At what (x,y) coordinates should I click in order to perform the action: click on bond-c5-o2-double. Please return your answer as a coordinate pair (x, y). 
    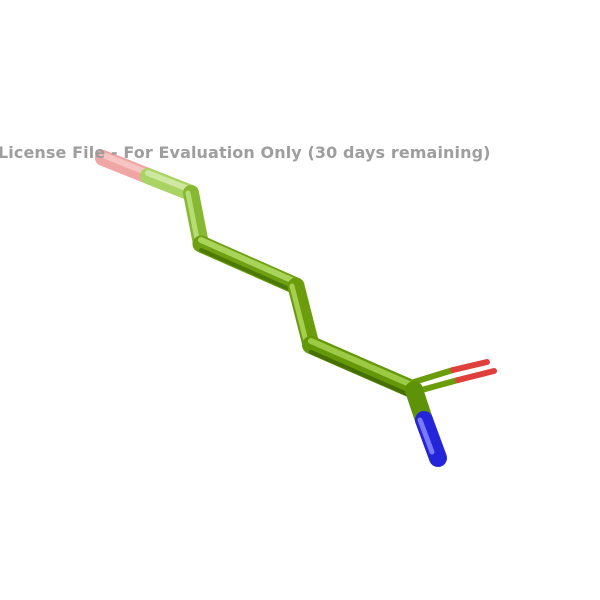
    Looking at the image, I should click on (454, 376).